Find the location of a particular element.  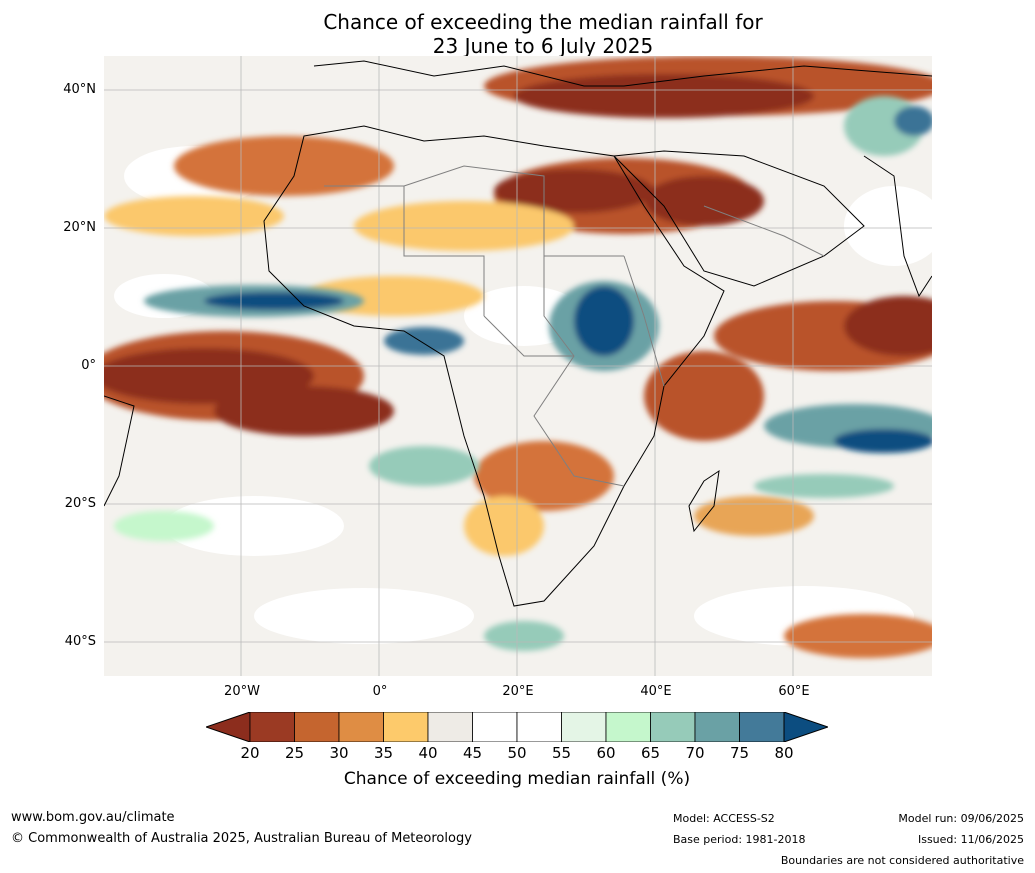

colorbar-tick-label: 65 is located at coordinates (650, 753).